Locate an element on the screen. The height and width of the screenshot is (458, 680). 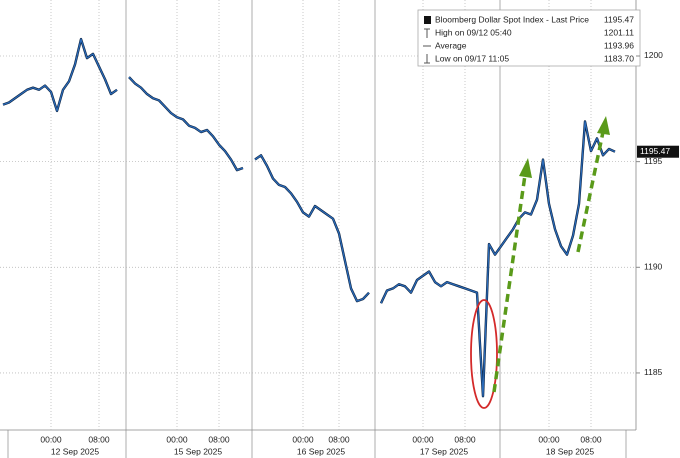
legend-value: 1193.96 is located at coordinates (619, 45).